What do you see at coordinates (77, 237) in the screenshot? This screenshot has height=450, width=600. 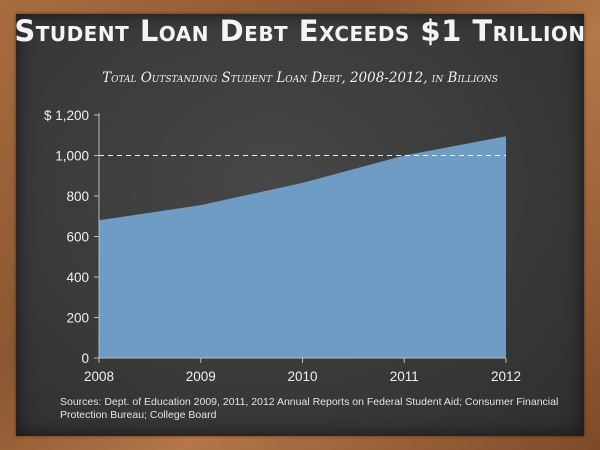 I see `y-tick-label: 600` at bounding box center [77, 237].